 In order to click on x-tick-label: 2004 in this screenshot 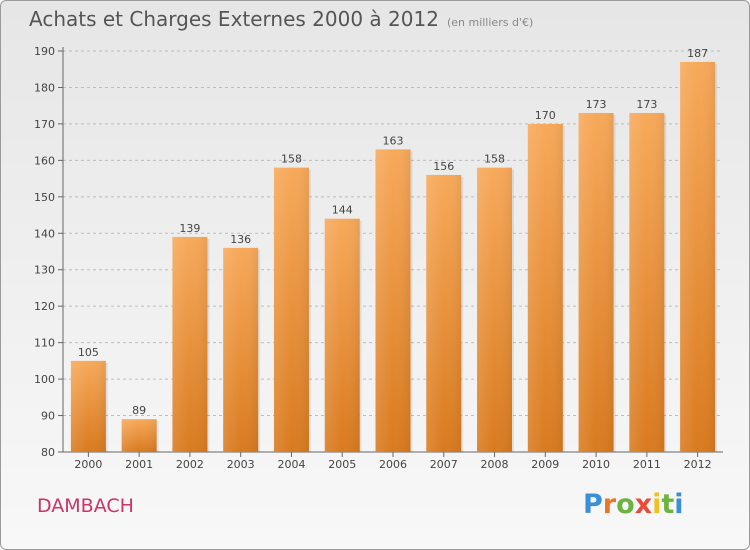, I will do `click(291, 464)`.